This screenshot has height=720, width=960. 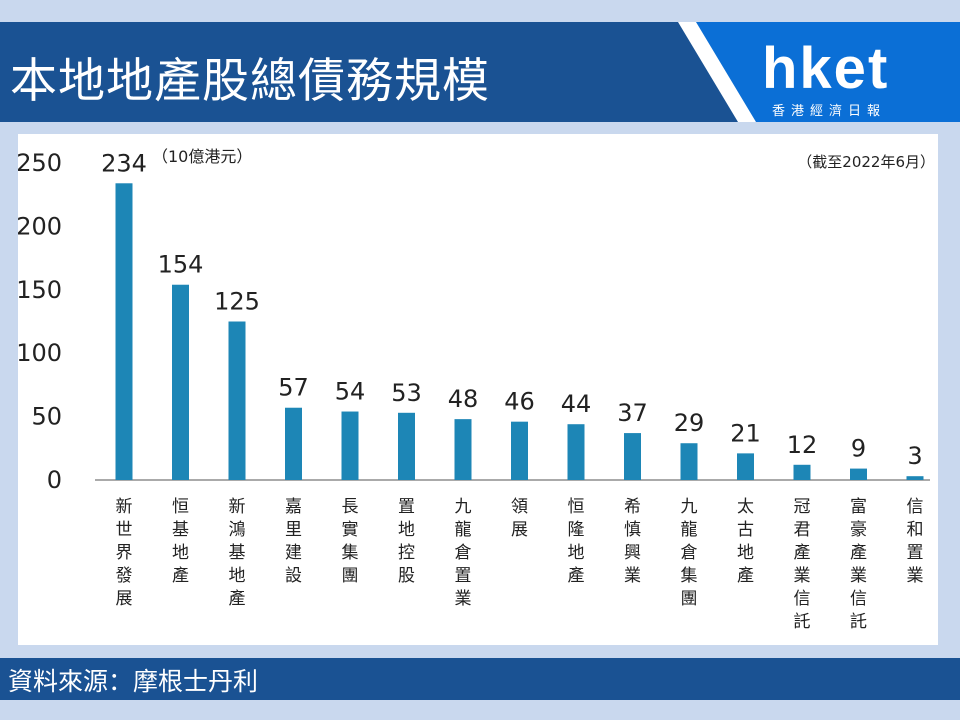 I want to click on category-label: 嘉里建設, so click(x=293, y=541).